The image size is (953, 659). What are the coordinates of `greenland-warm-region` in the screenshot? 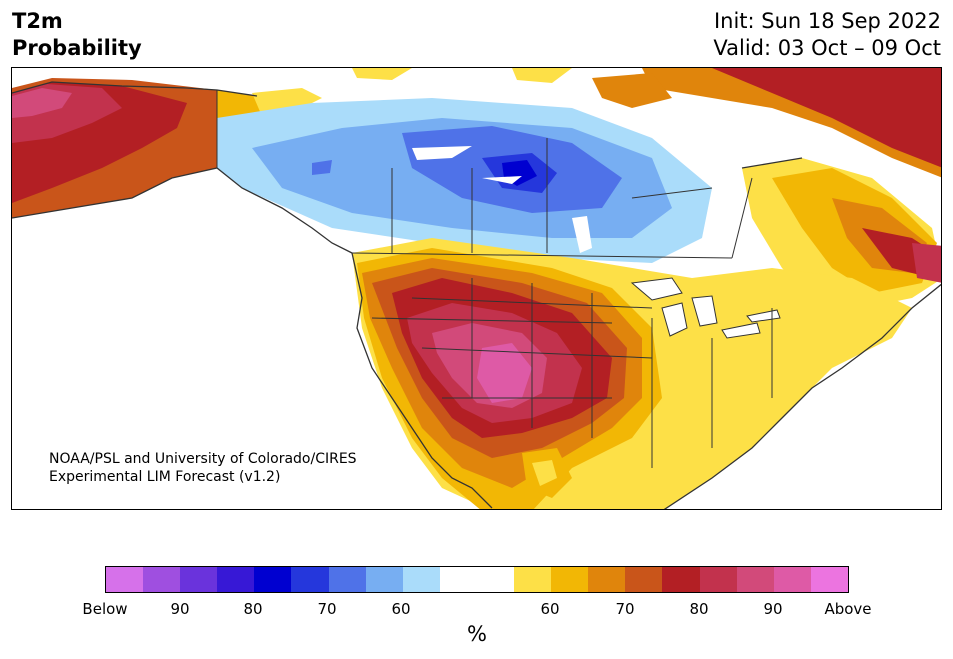 It's located at (646, 123).